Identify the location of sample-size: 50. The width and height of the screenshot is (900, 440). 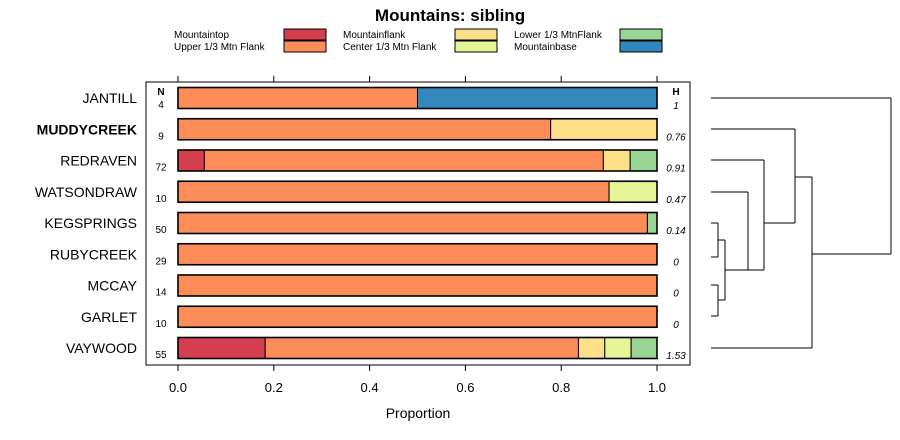
(161, 230).